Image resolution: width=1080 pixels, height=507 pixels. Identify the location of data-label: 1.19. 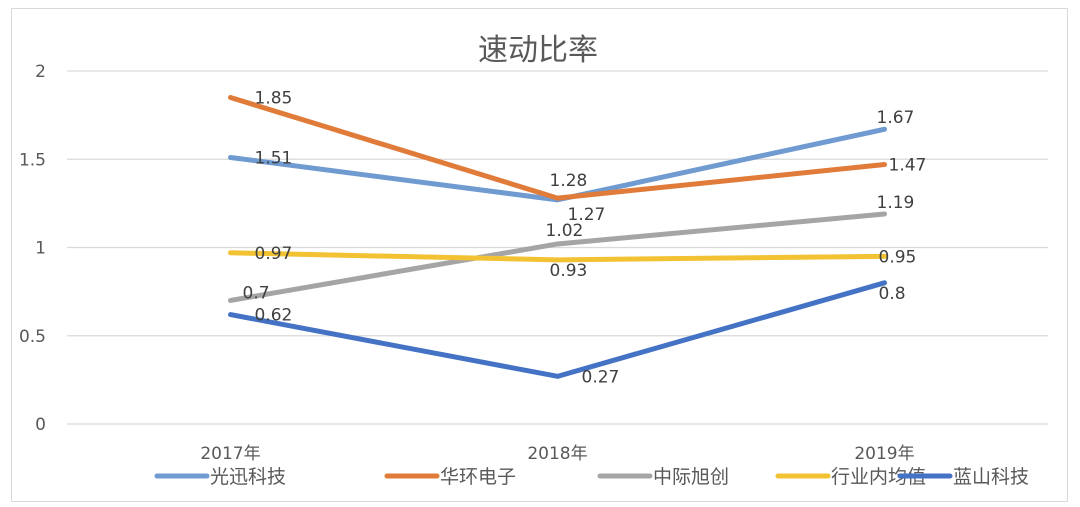
(896, 203).